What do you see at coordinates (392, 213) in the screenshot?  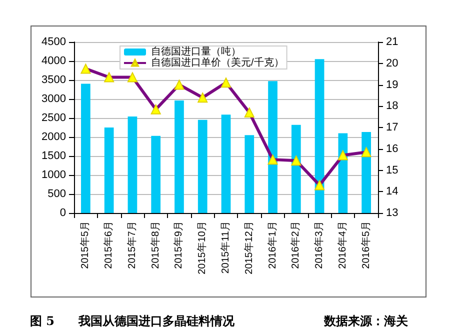 I see `y2-tick-label: 13` at bounding box center [392, 213].